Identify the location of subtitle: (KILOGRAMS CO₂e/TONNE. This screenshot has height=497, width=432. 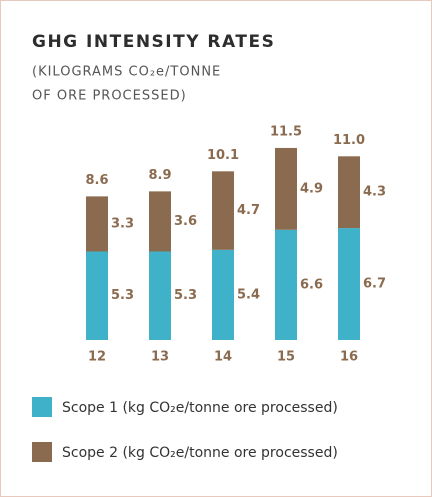
(126, 72).